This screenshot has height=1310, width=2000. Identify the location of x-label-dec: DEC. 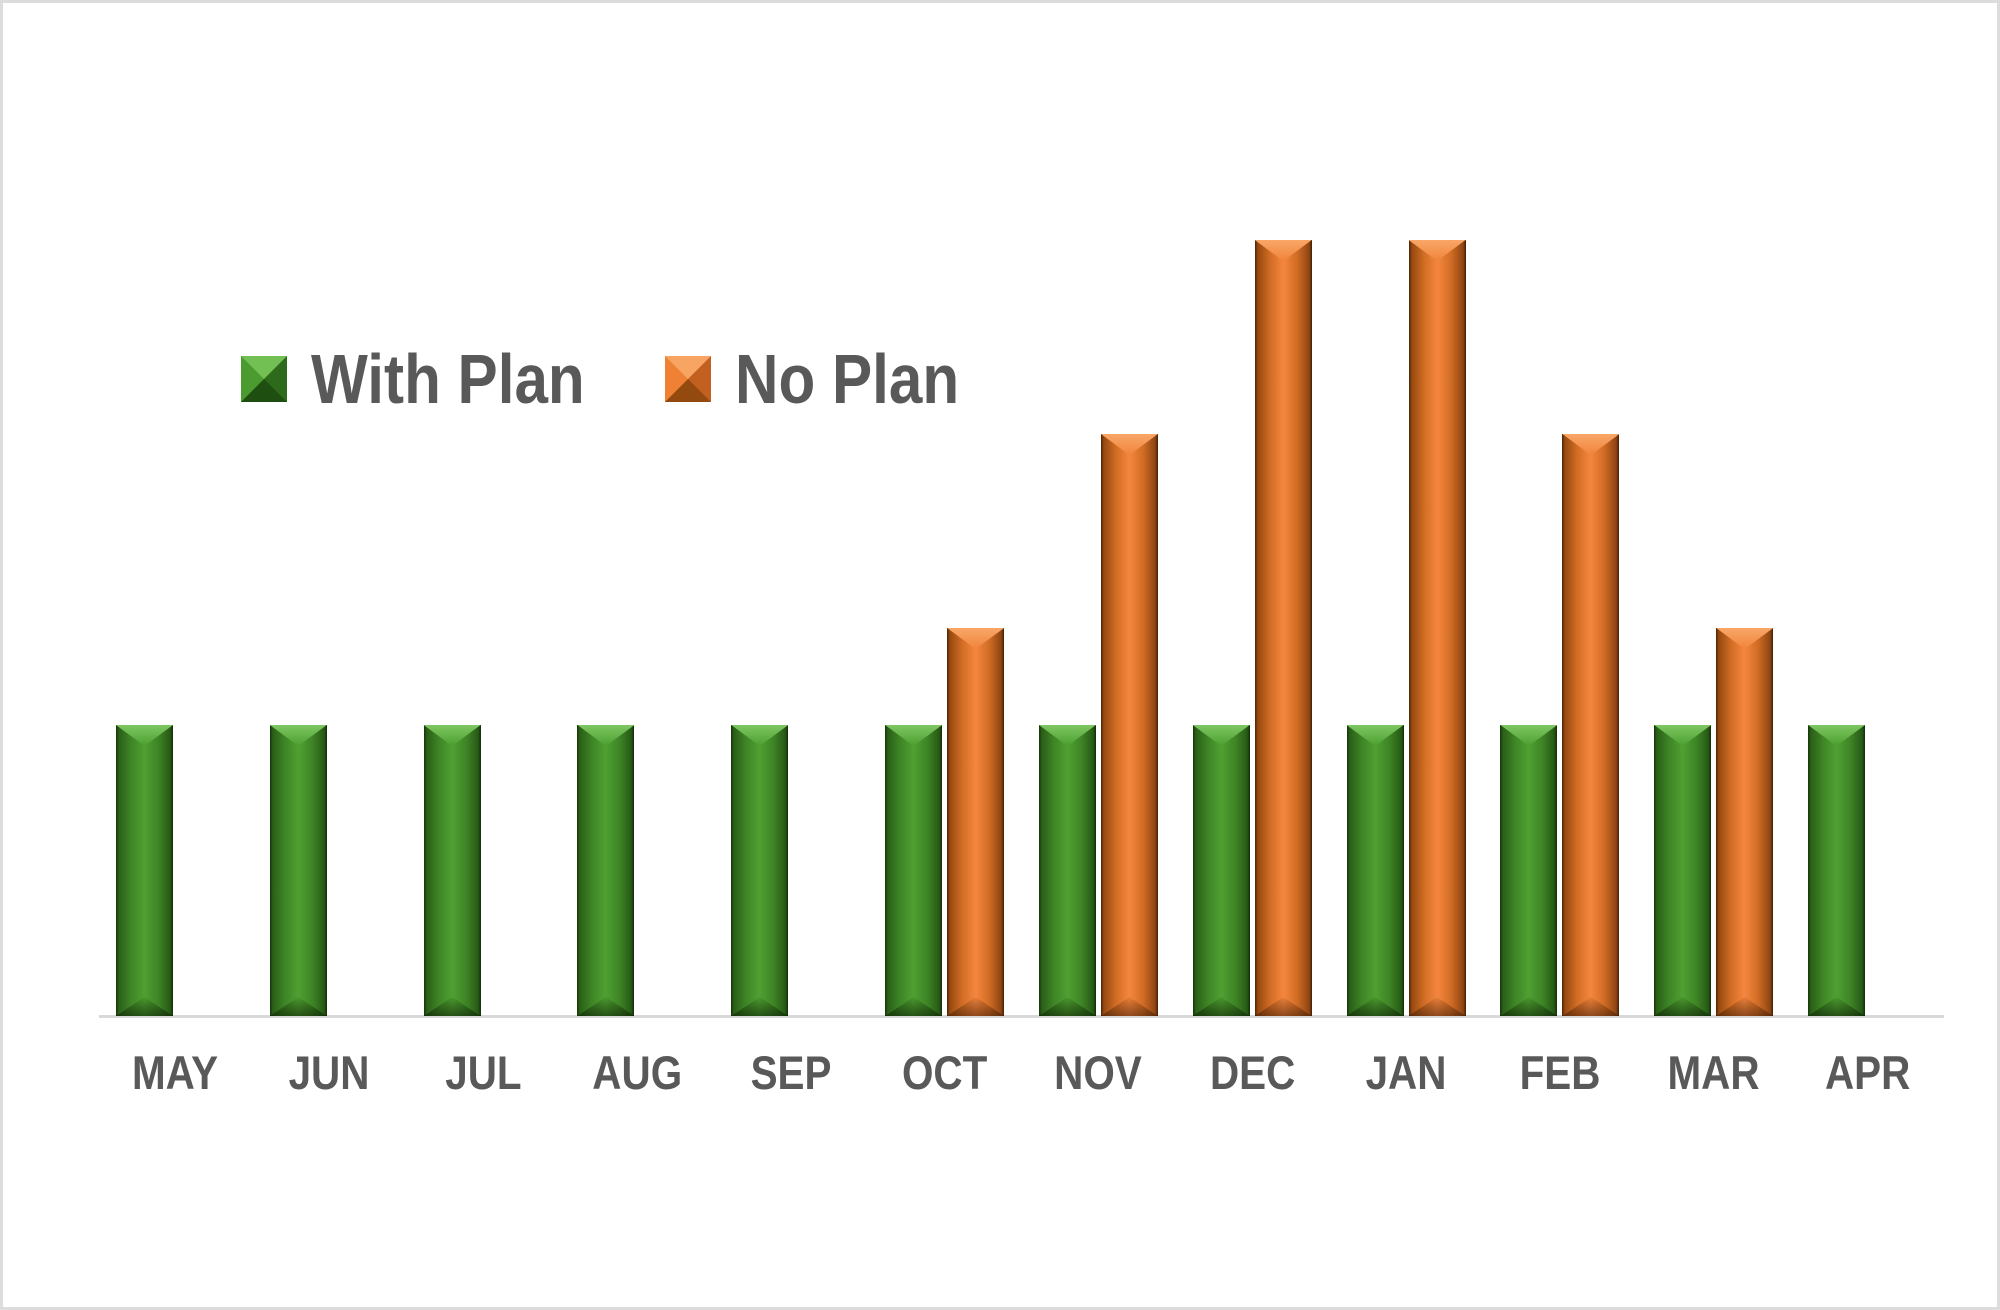
(1252, 1072).